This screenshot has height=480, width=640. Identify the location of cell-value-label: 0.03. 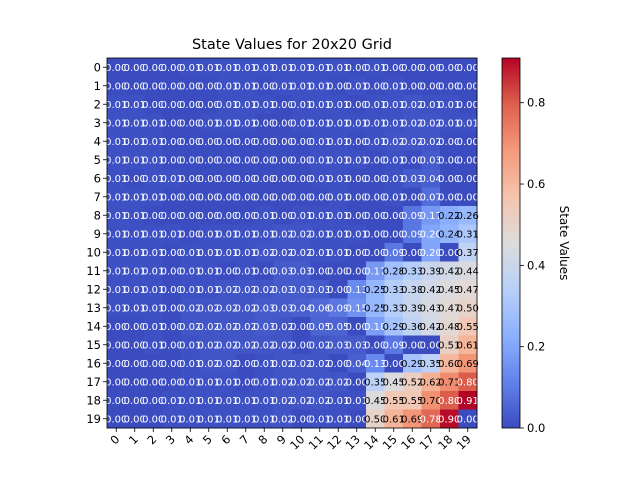
(283, 271).